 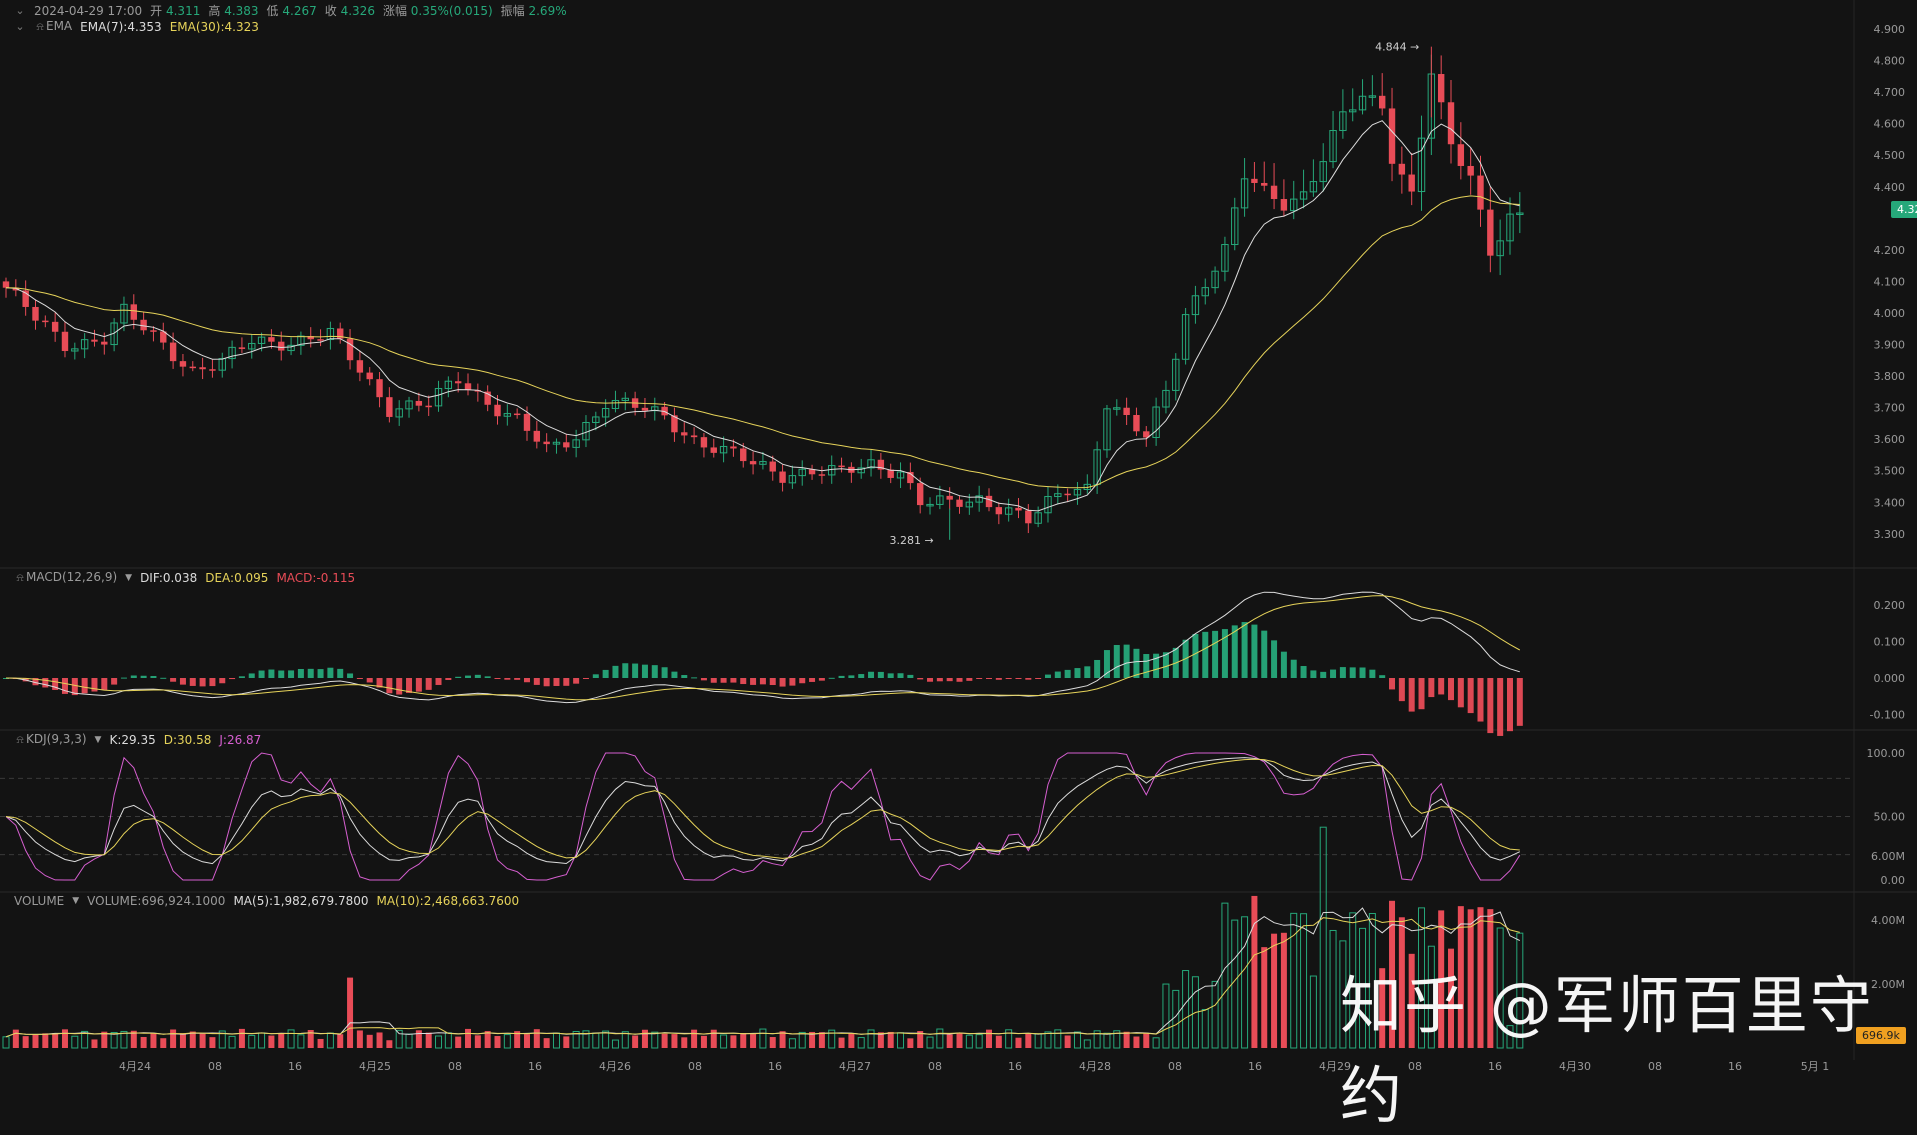 I want to click on amplitude-label: 振幅, so click(x=512, y=11).